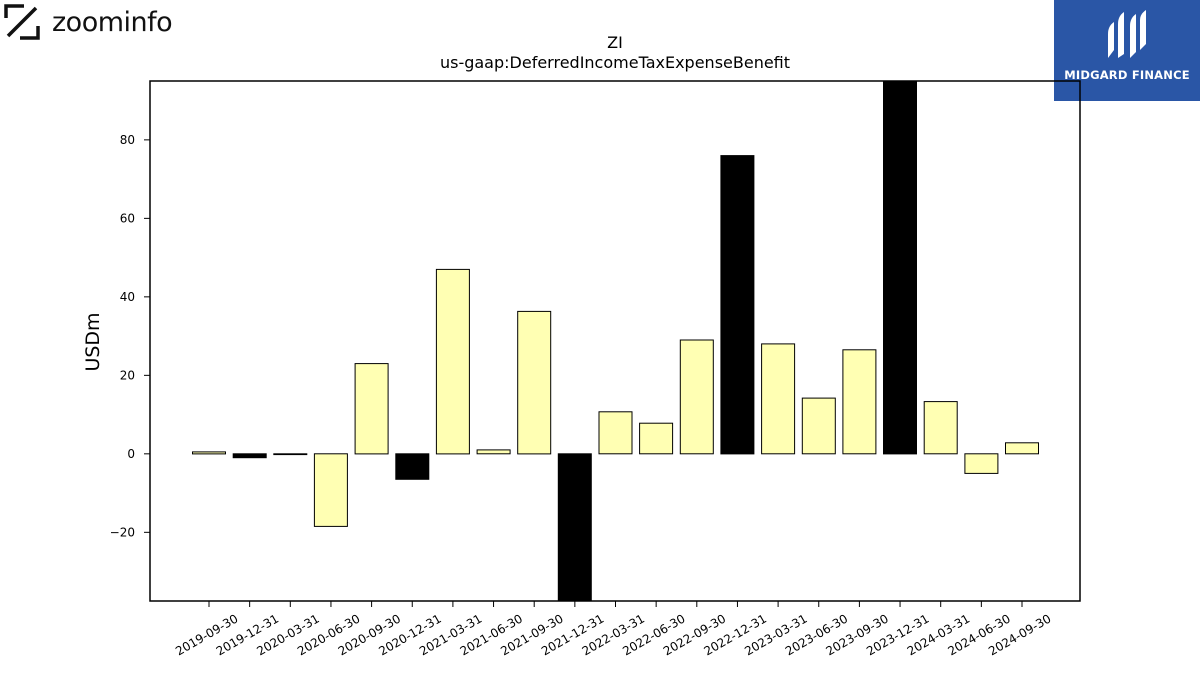 Image resolution: width=1200 pixels, height=675 pixels. Describe the element at coordinates (127, 297) in the screenshot. I see `y-tick-label: 40` at that location.